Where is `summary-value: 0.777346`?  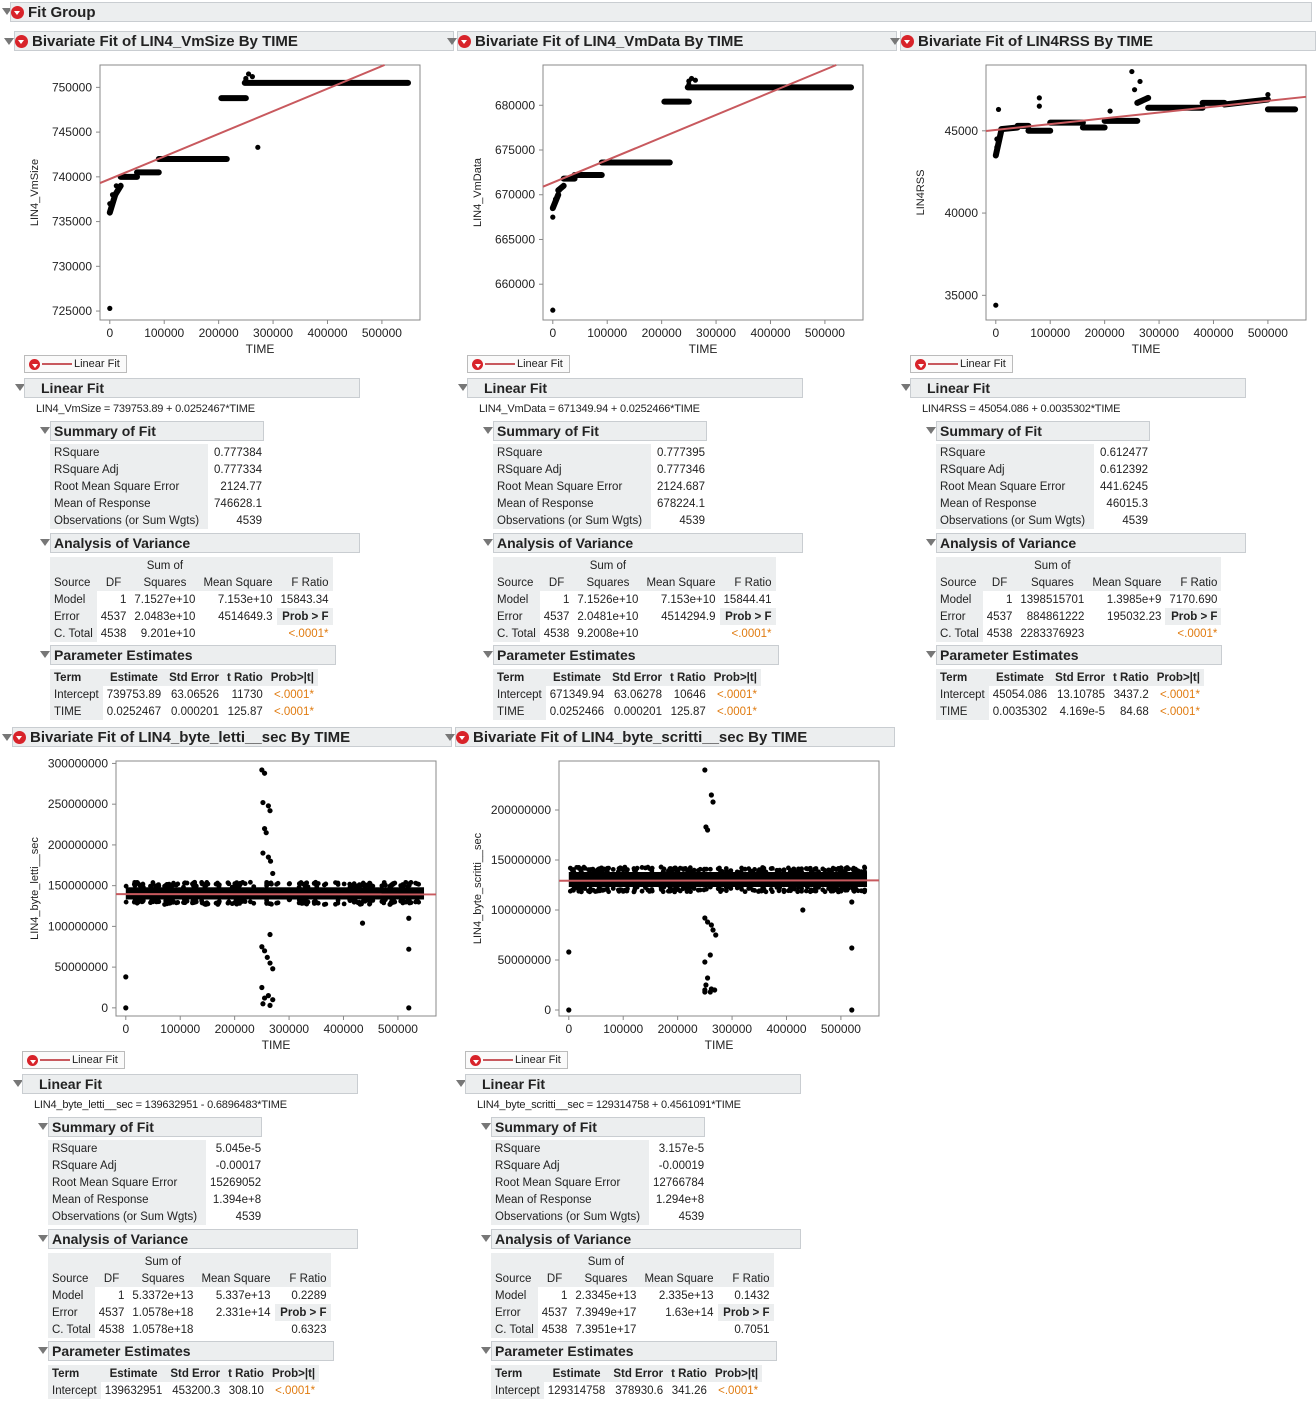
summary-value: 0.777346 is located at coordinates (680, 469).